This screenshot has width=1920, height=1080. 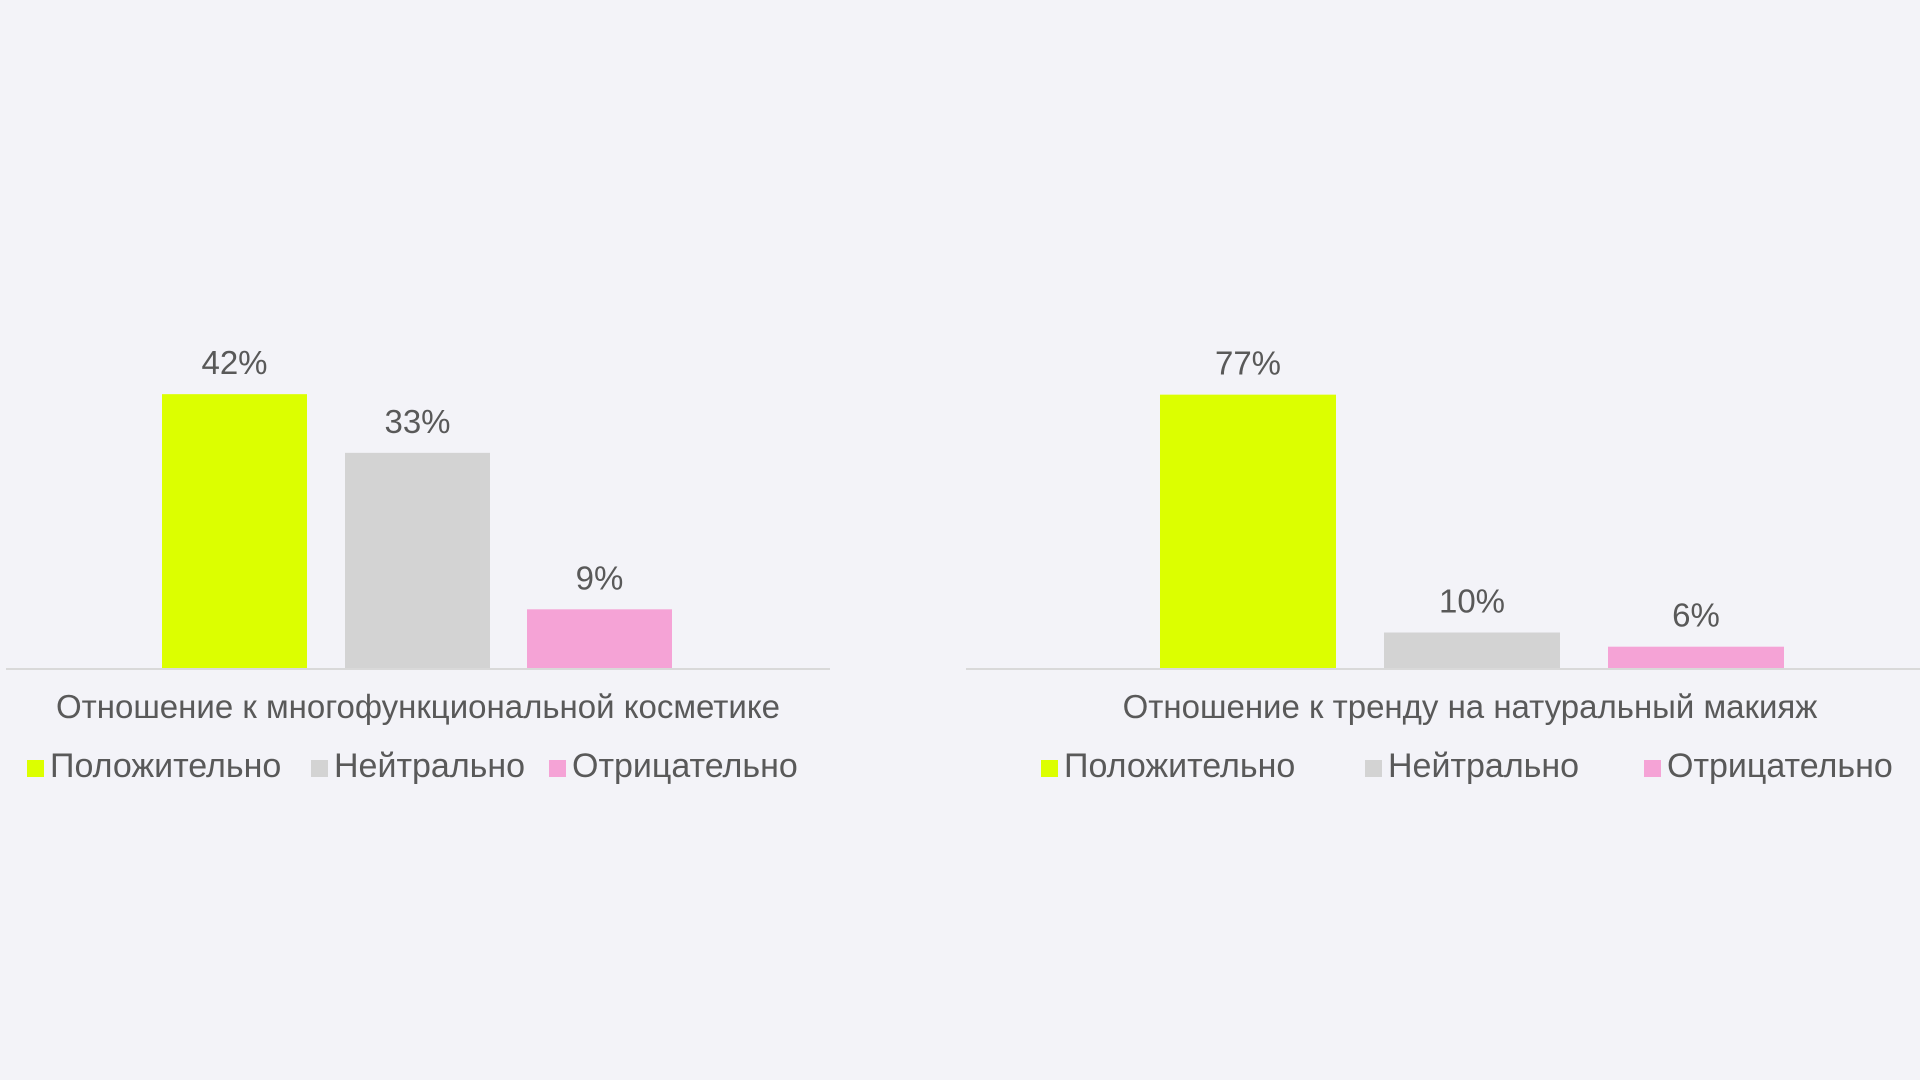 I want to click on data-label-1: 10%, so click(x=1472, y=601).